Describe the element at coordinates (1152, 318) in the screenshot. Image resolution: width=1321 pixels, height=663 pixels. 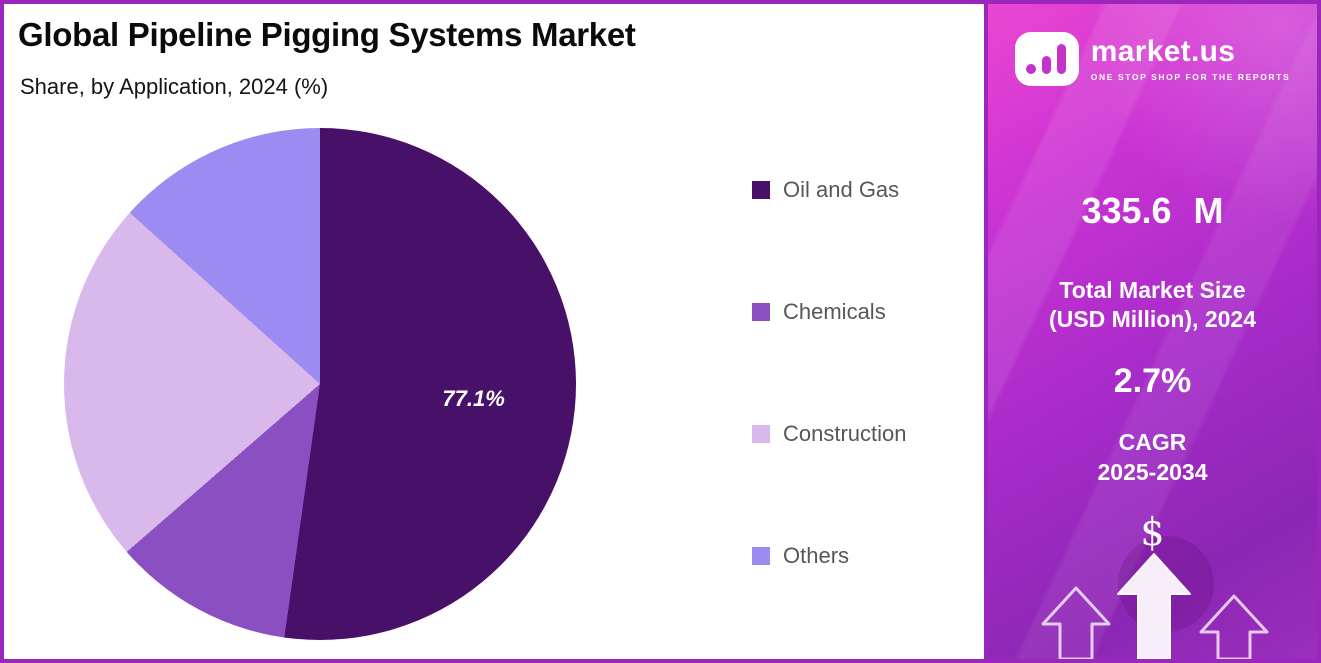
I see `market-size-label-line2: (USD Million), 2024` at that location.